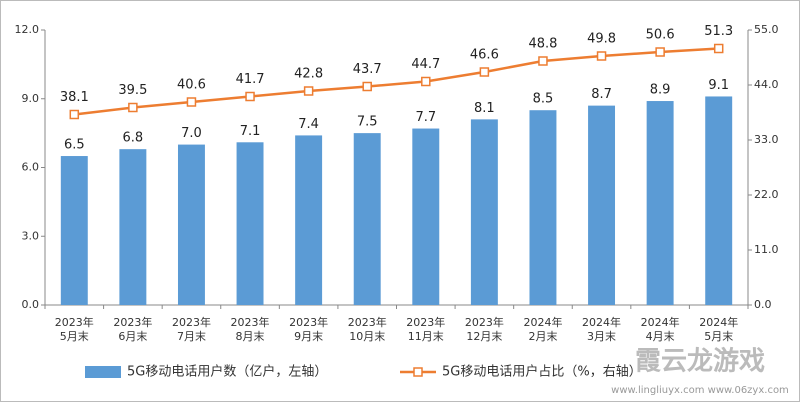  What do you see at coordinates (27, 29) in the screenshot?
I see `y-tick-label: 12.0` at bounding box center [27, 29].